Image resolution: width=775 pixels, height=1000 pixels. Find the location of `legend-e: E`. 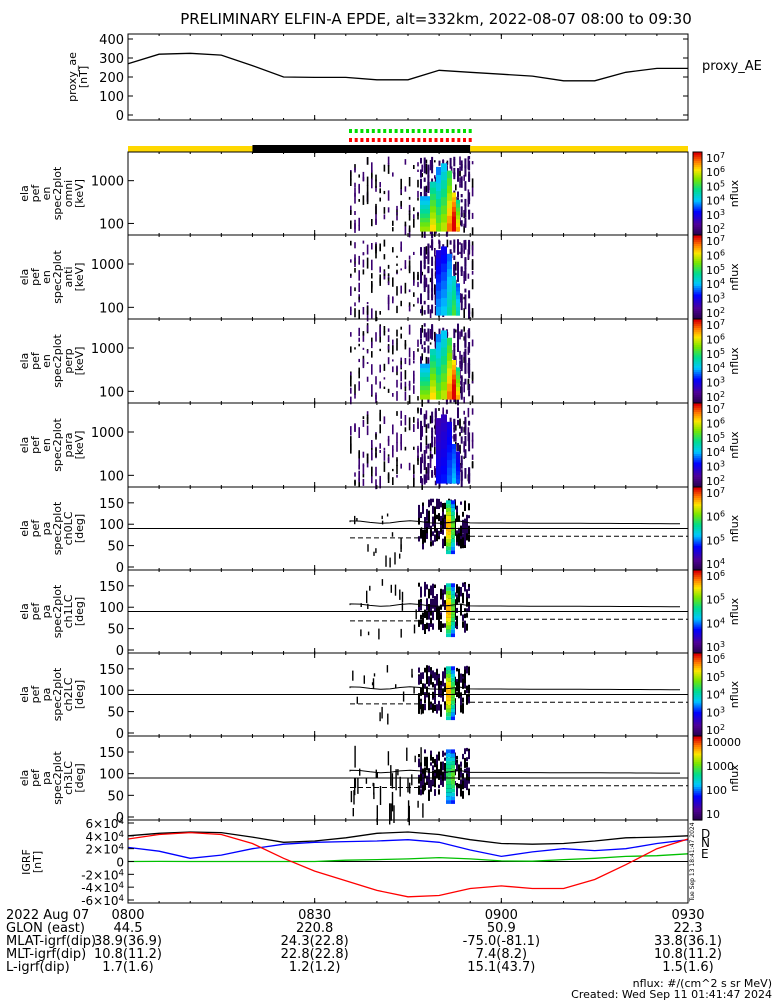

legend-e: E is located at coordinates (705, 854).